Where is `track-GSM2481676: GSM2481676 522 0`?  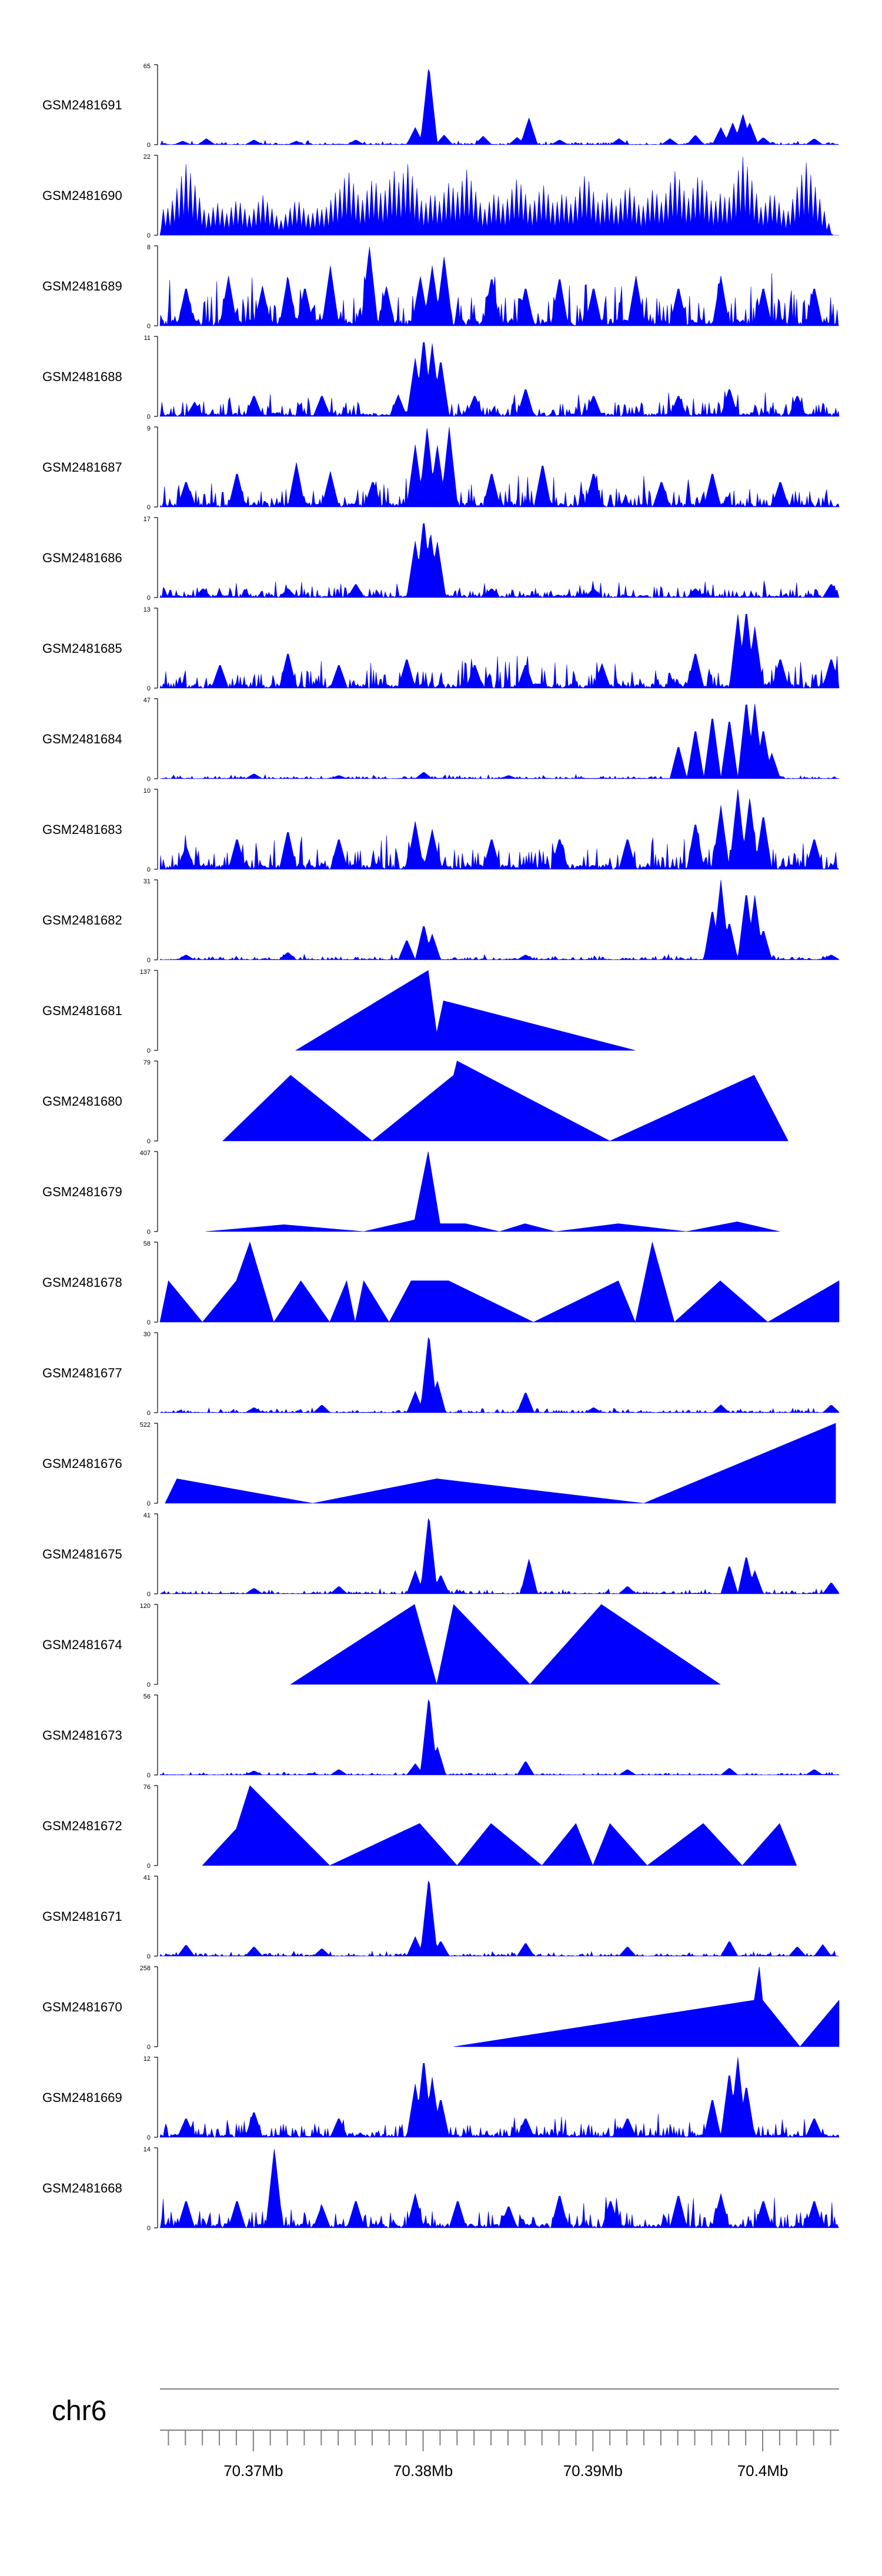 track-GSM2481676: GSM2481676 522 0 is located at coordinates (439, 1464).